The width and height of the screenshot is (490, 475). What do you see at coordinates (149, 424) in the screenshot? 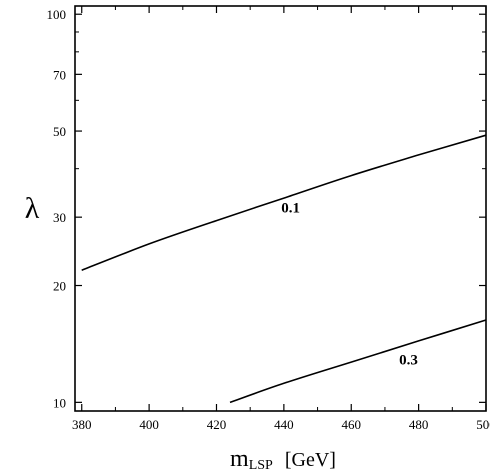
I see `x-tick-label: 400` at bounding box center [149, 424].